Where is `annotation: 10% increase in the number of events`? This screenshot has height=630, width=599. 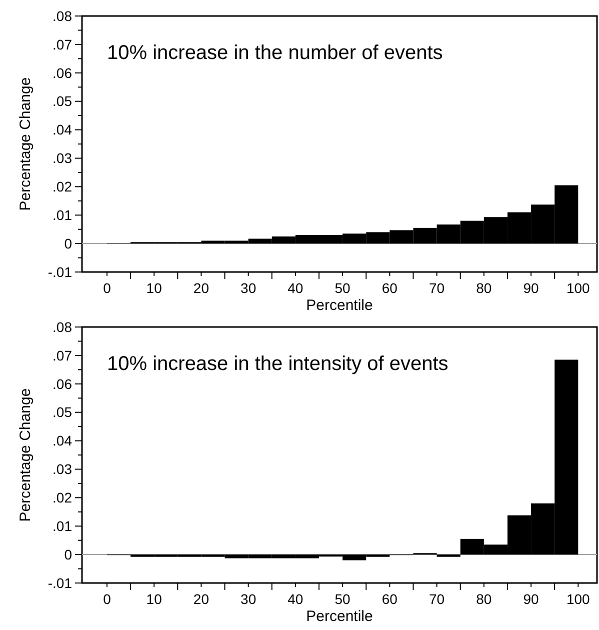
annotation: 10% increase in the number of events is located at coordinates (275, 53).